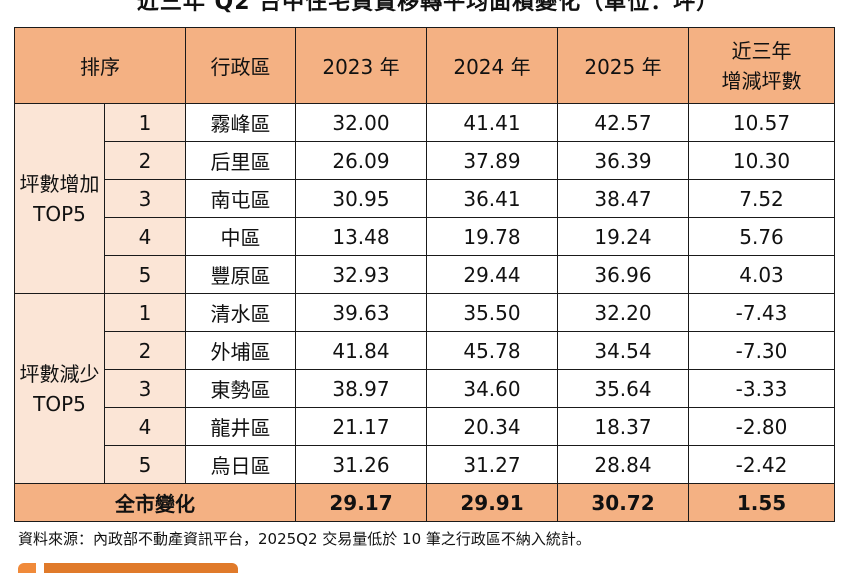 Image resolution: width=856 pixels, height=573 pixels. Describe the element at coordinates (59, 183) in the screenshot. I see `group-label-line1: 坪數增加` at that location.